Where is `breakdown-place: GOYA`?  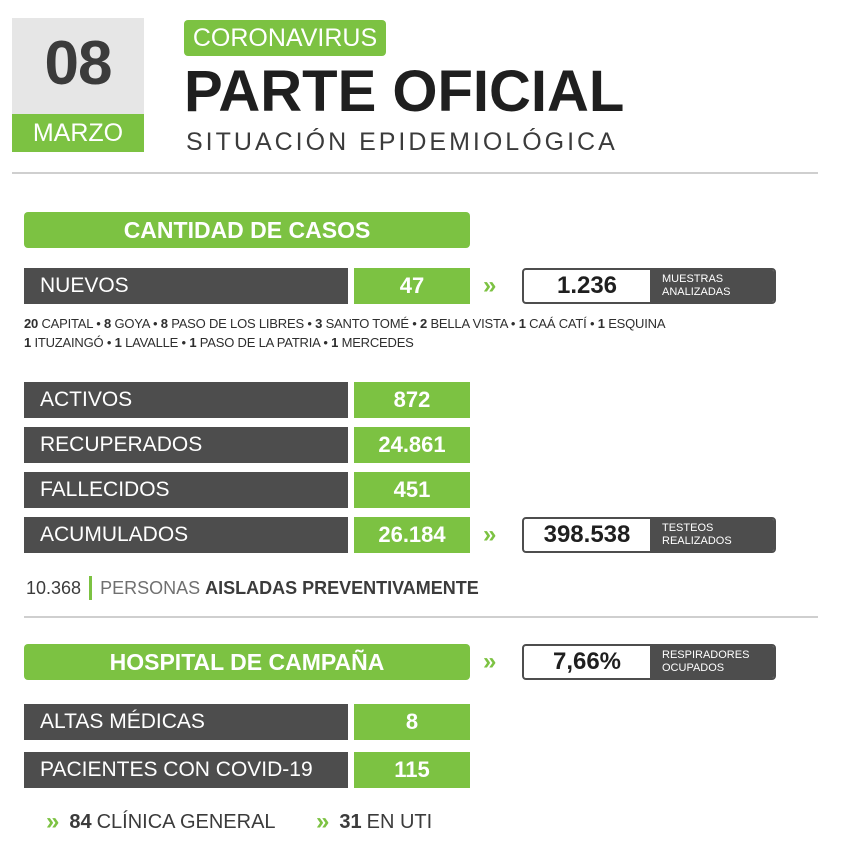 breakdown-place: GOYA is located at coordinates (132, 323).